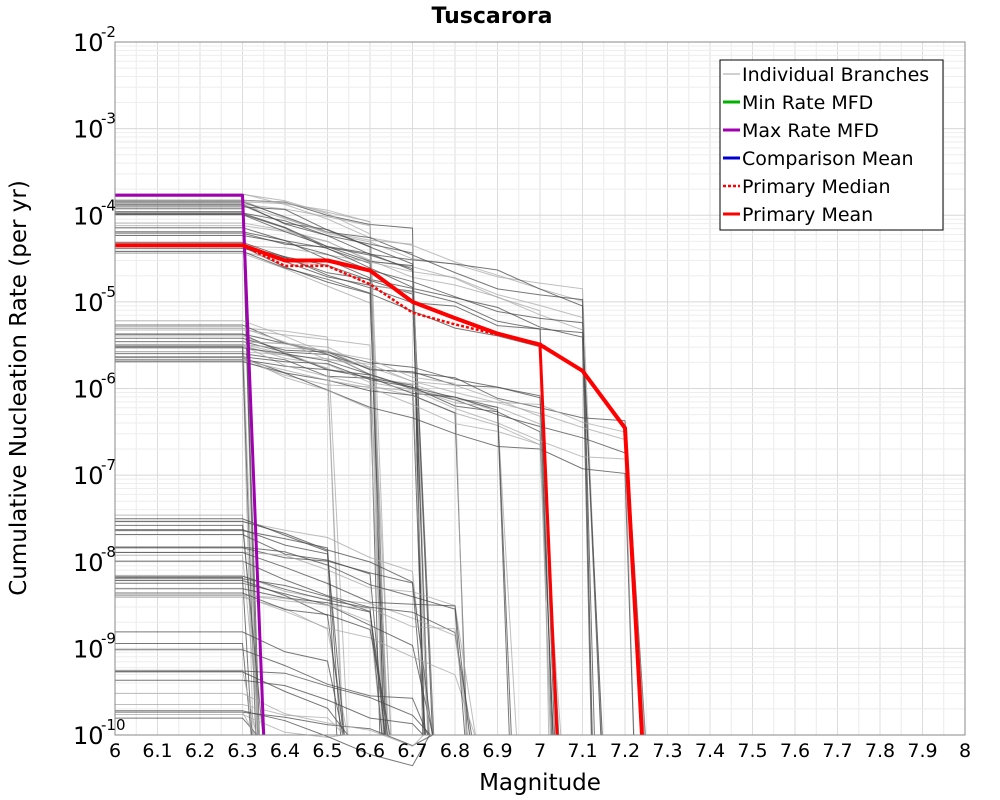  I want to click on x-tick-label: 7.7, so click(837, 751).